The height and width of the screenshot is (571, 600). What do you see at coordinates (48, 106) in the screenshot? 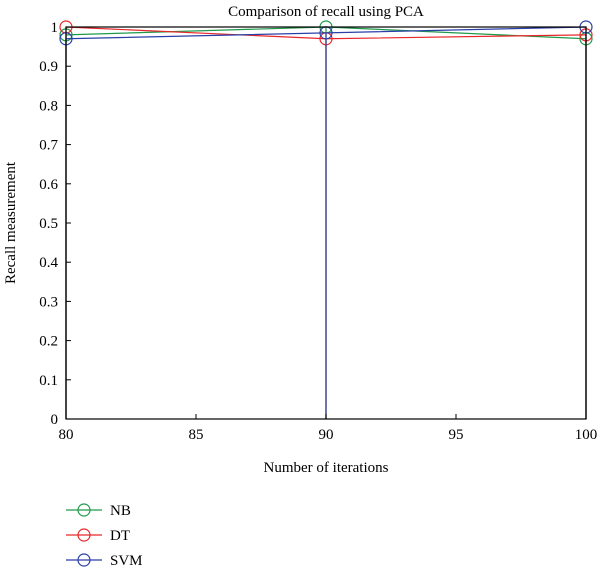
I see `y-tick-label: 0.8` at bounding box center [48, 106].